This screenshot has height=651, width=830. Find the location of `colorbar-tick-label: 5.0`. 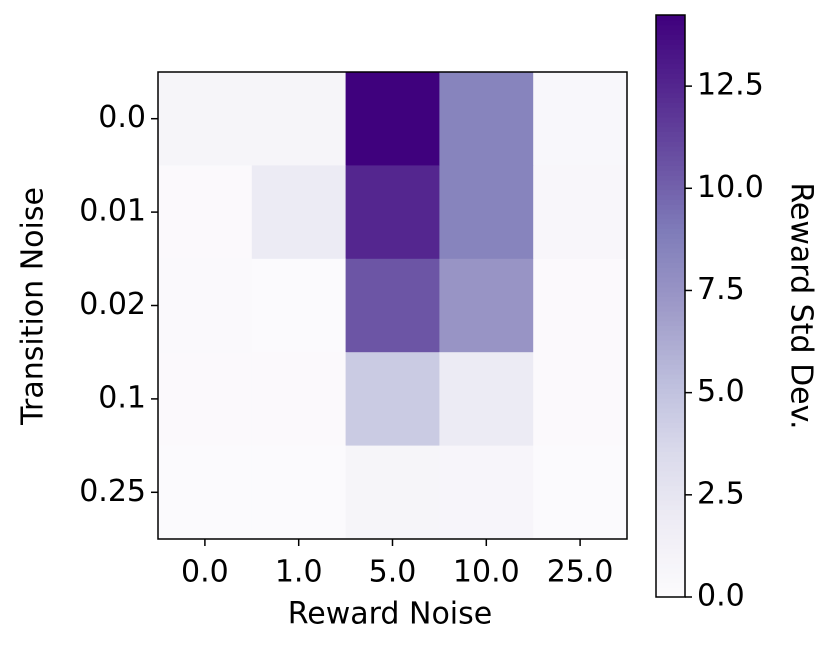

colorbar-tick-label: 5.0 is located at coordinates (721, 391).